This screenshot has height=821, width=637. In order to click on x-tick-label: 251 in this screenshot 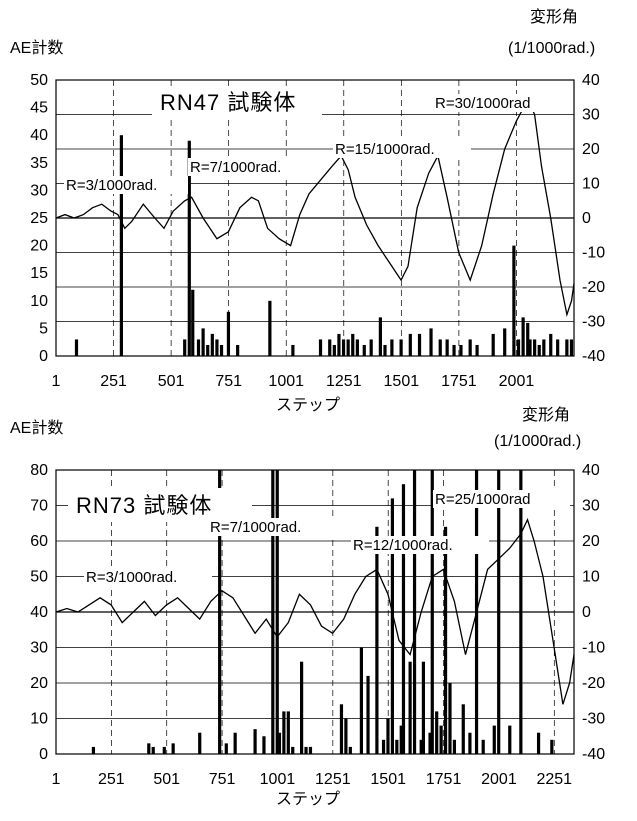, I will do `click(111, 779)`.